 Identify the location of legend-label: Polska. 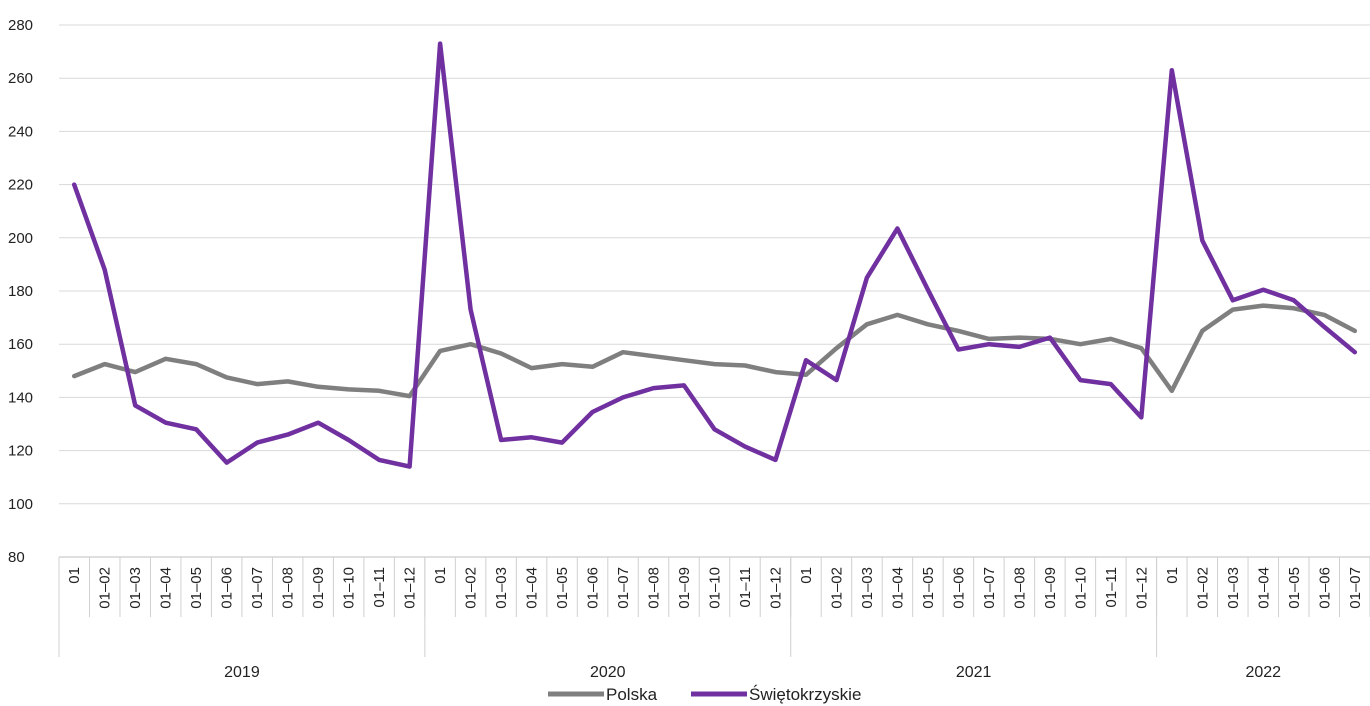
(632, 694).